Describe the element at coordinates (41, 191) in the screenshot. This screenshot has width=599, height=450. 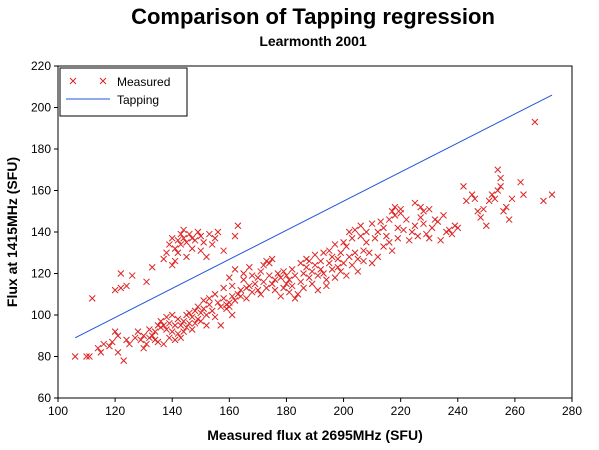
I see `y-tick-label: 160` at that location.